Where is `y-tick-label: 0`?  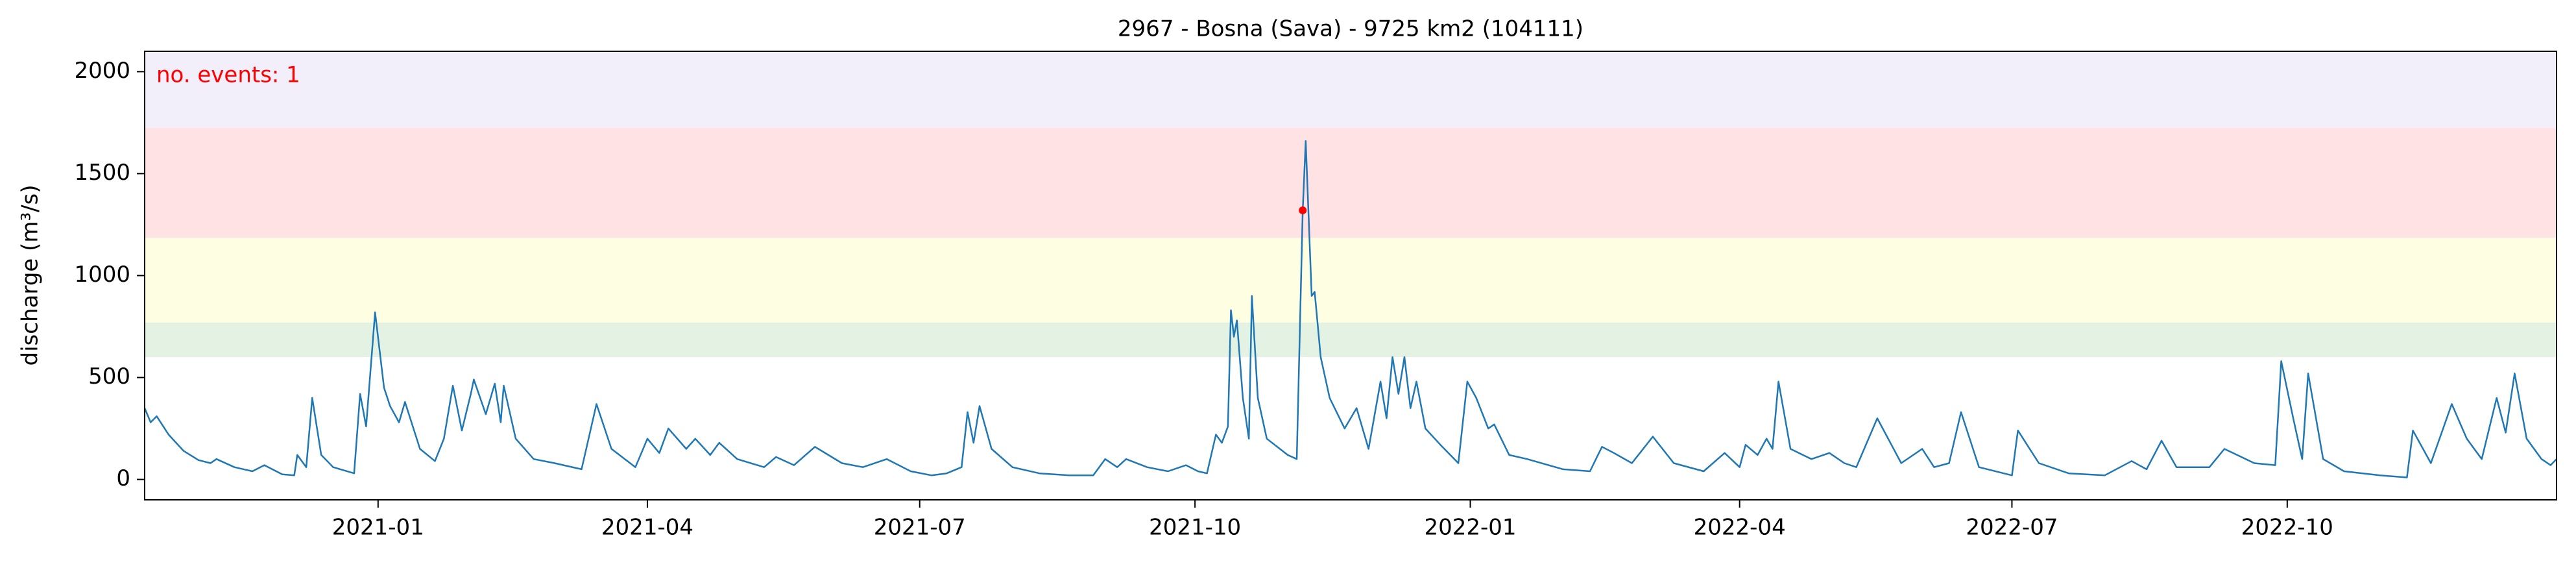 y-tick-label: 0 is located at coordinates (123, 478).